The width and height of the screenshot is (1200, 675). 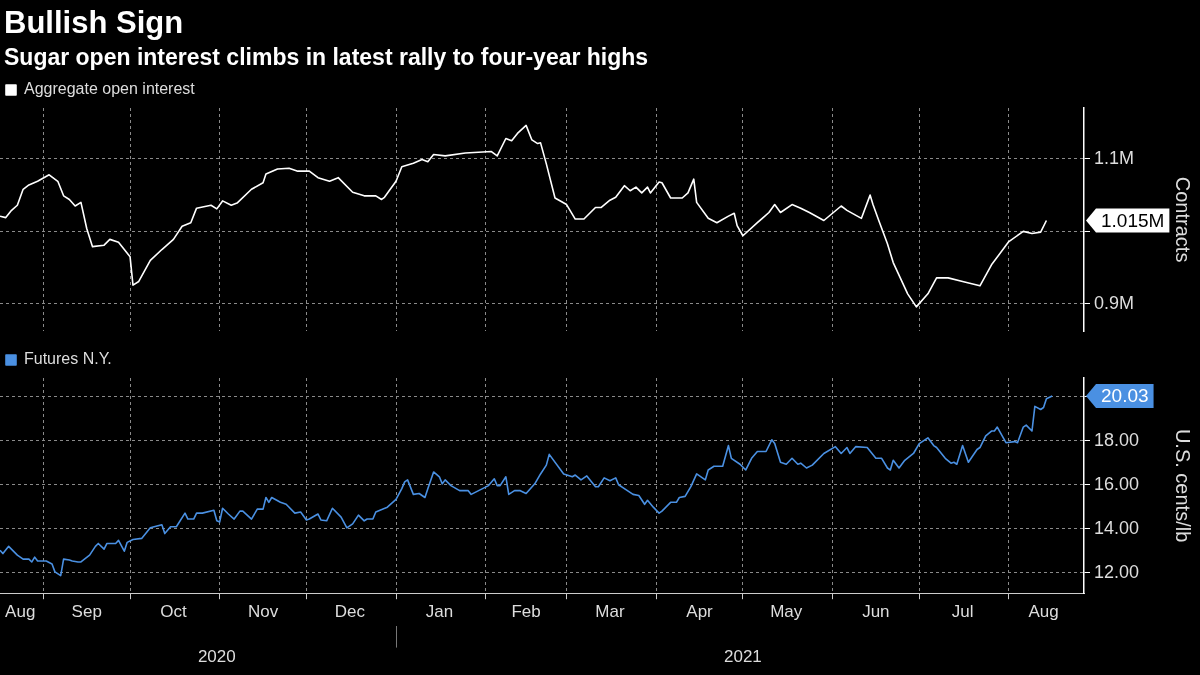 What do you see at coordinates (876, 612) in the screenshot?
I see `x-tick-label: Jun` at bounding box center [876, 612].